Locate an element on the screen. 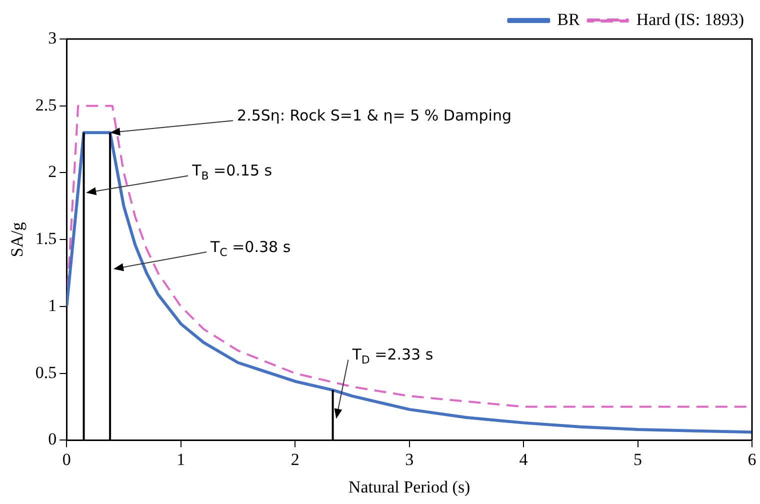 This screenshot has height=504, width=760. x-tick-label: 2 is located at coordinates (295, 459).